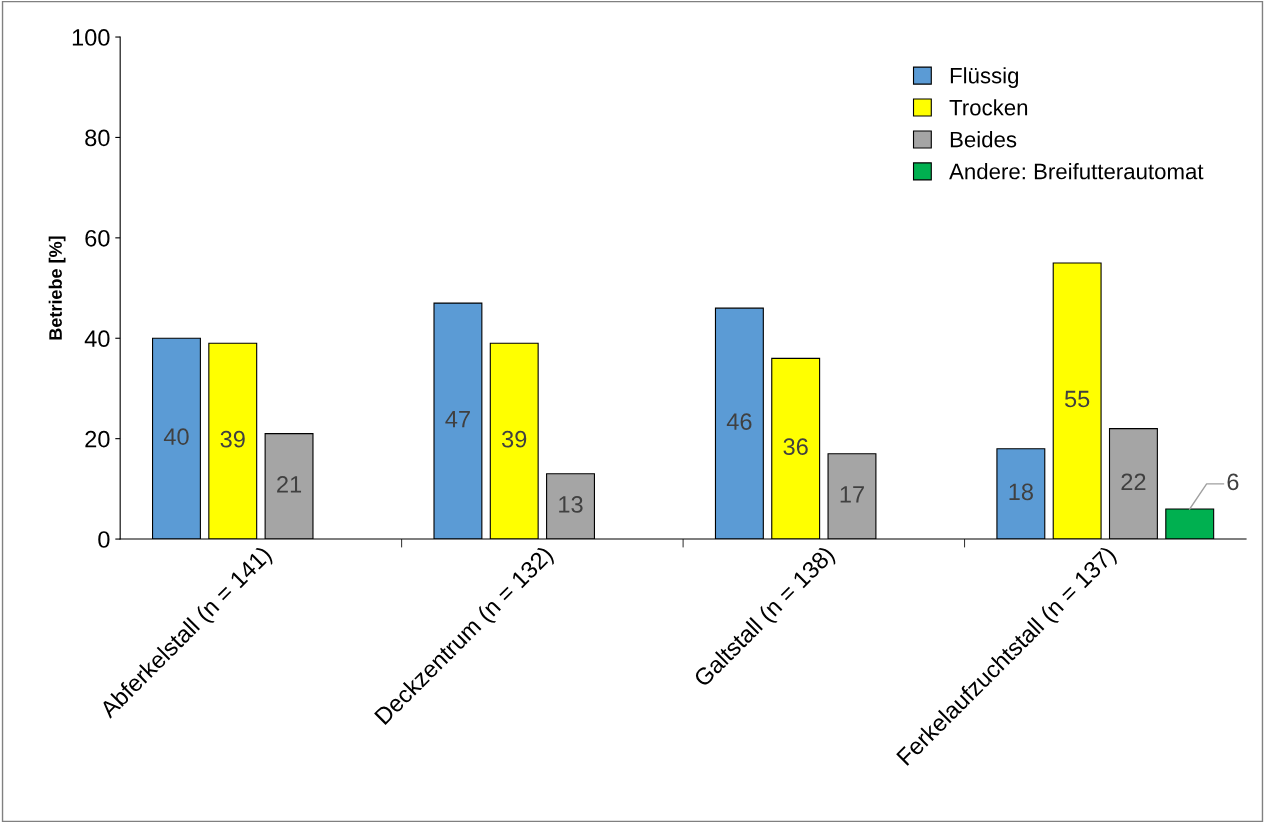  What do you see at coordinates (983, 139) in the screenshot?
I see `legend-label: Beides` at bounding box center [983, 139].